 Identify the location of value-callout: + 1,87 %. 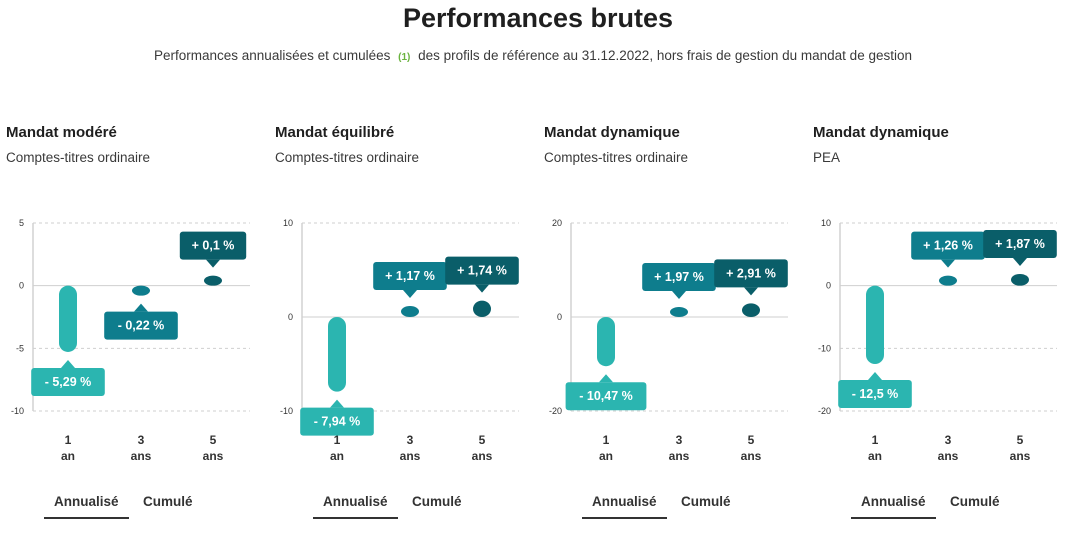
(1020, 247).